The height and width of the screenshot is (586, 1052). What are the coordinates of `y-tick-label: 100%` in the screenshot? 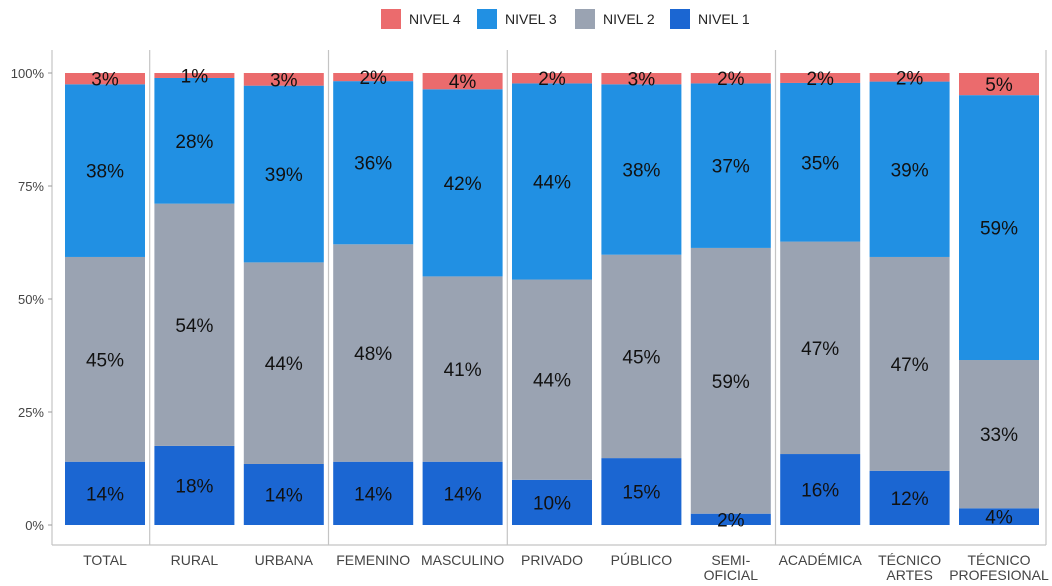 It's located at (28, 73).